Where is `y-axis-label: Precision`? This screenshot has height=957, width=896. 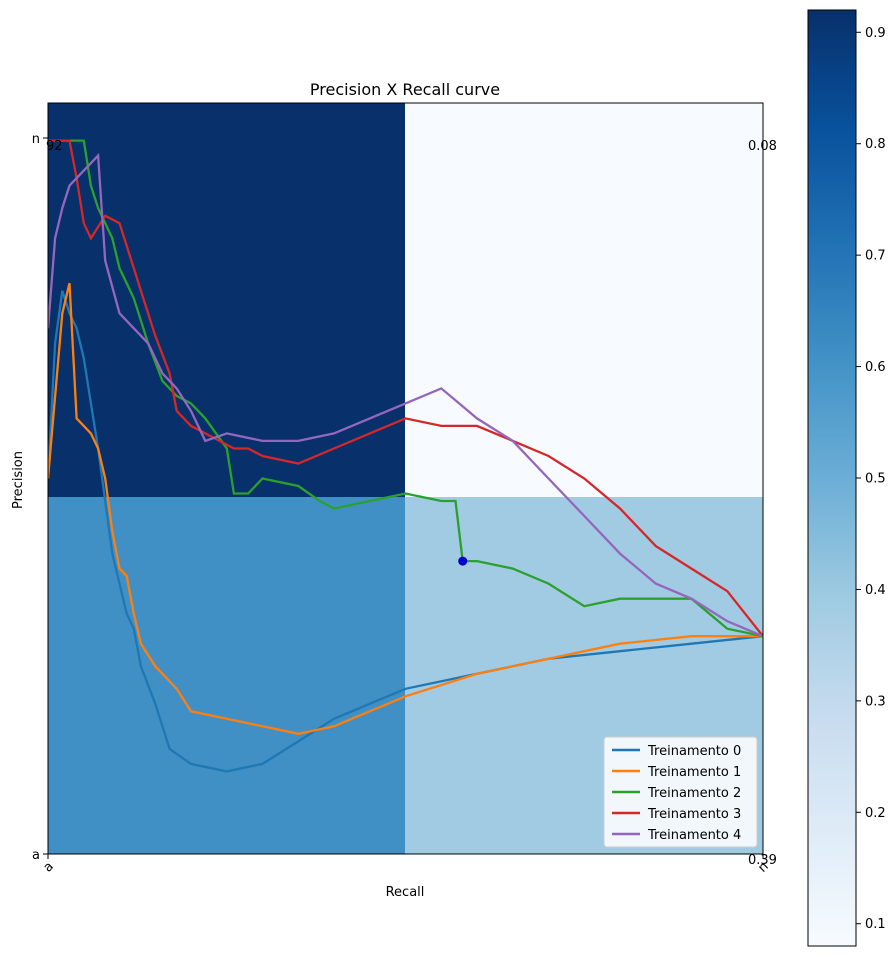
y-axis-label: Precision is located at coordinates (18, 480).